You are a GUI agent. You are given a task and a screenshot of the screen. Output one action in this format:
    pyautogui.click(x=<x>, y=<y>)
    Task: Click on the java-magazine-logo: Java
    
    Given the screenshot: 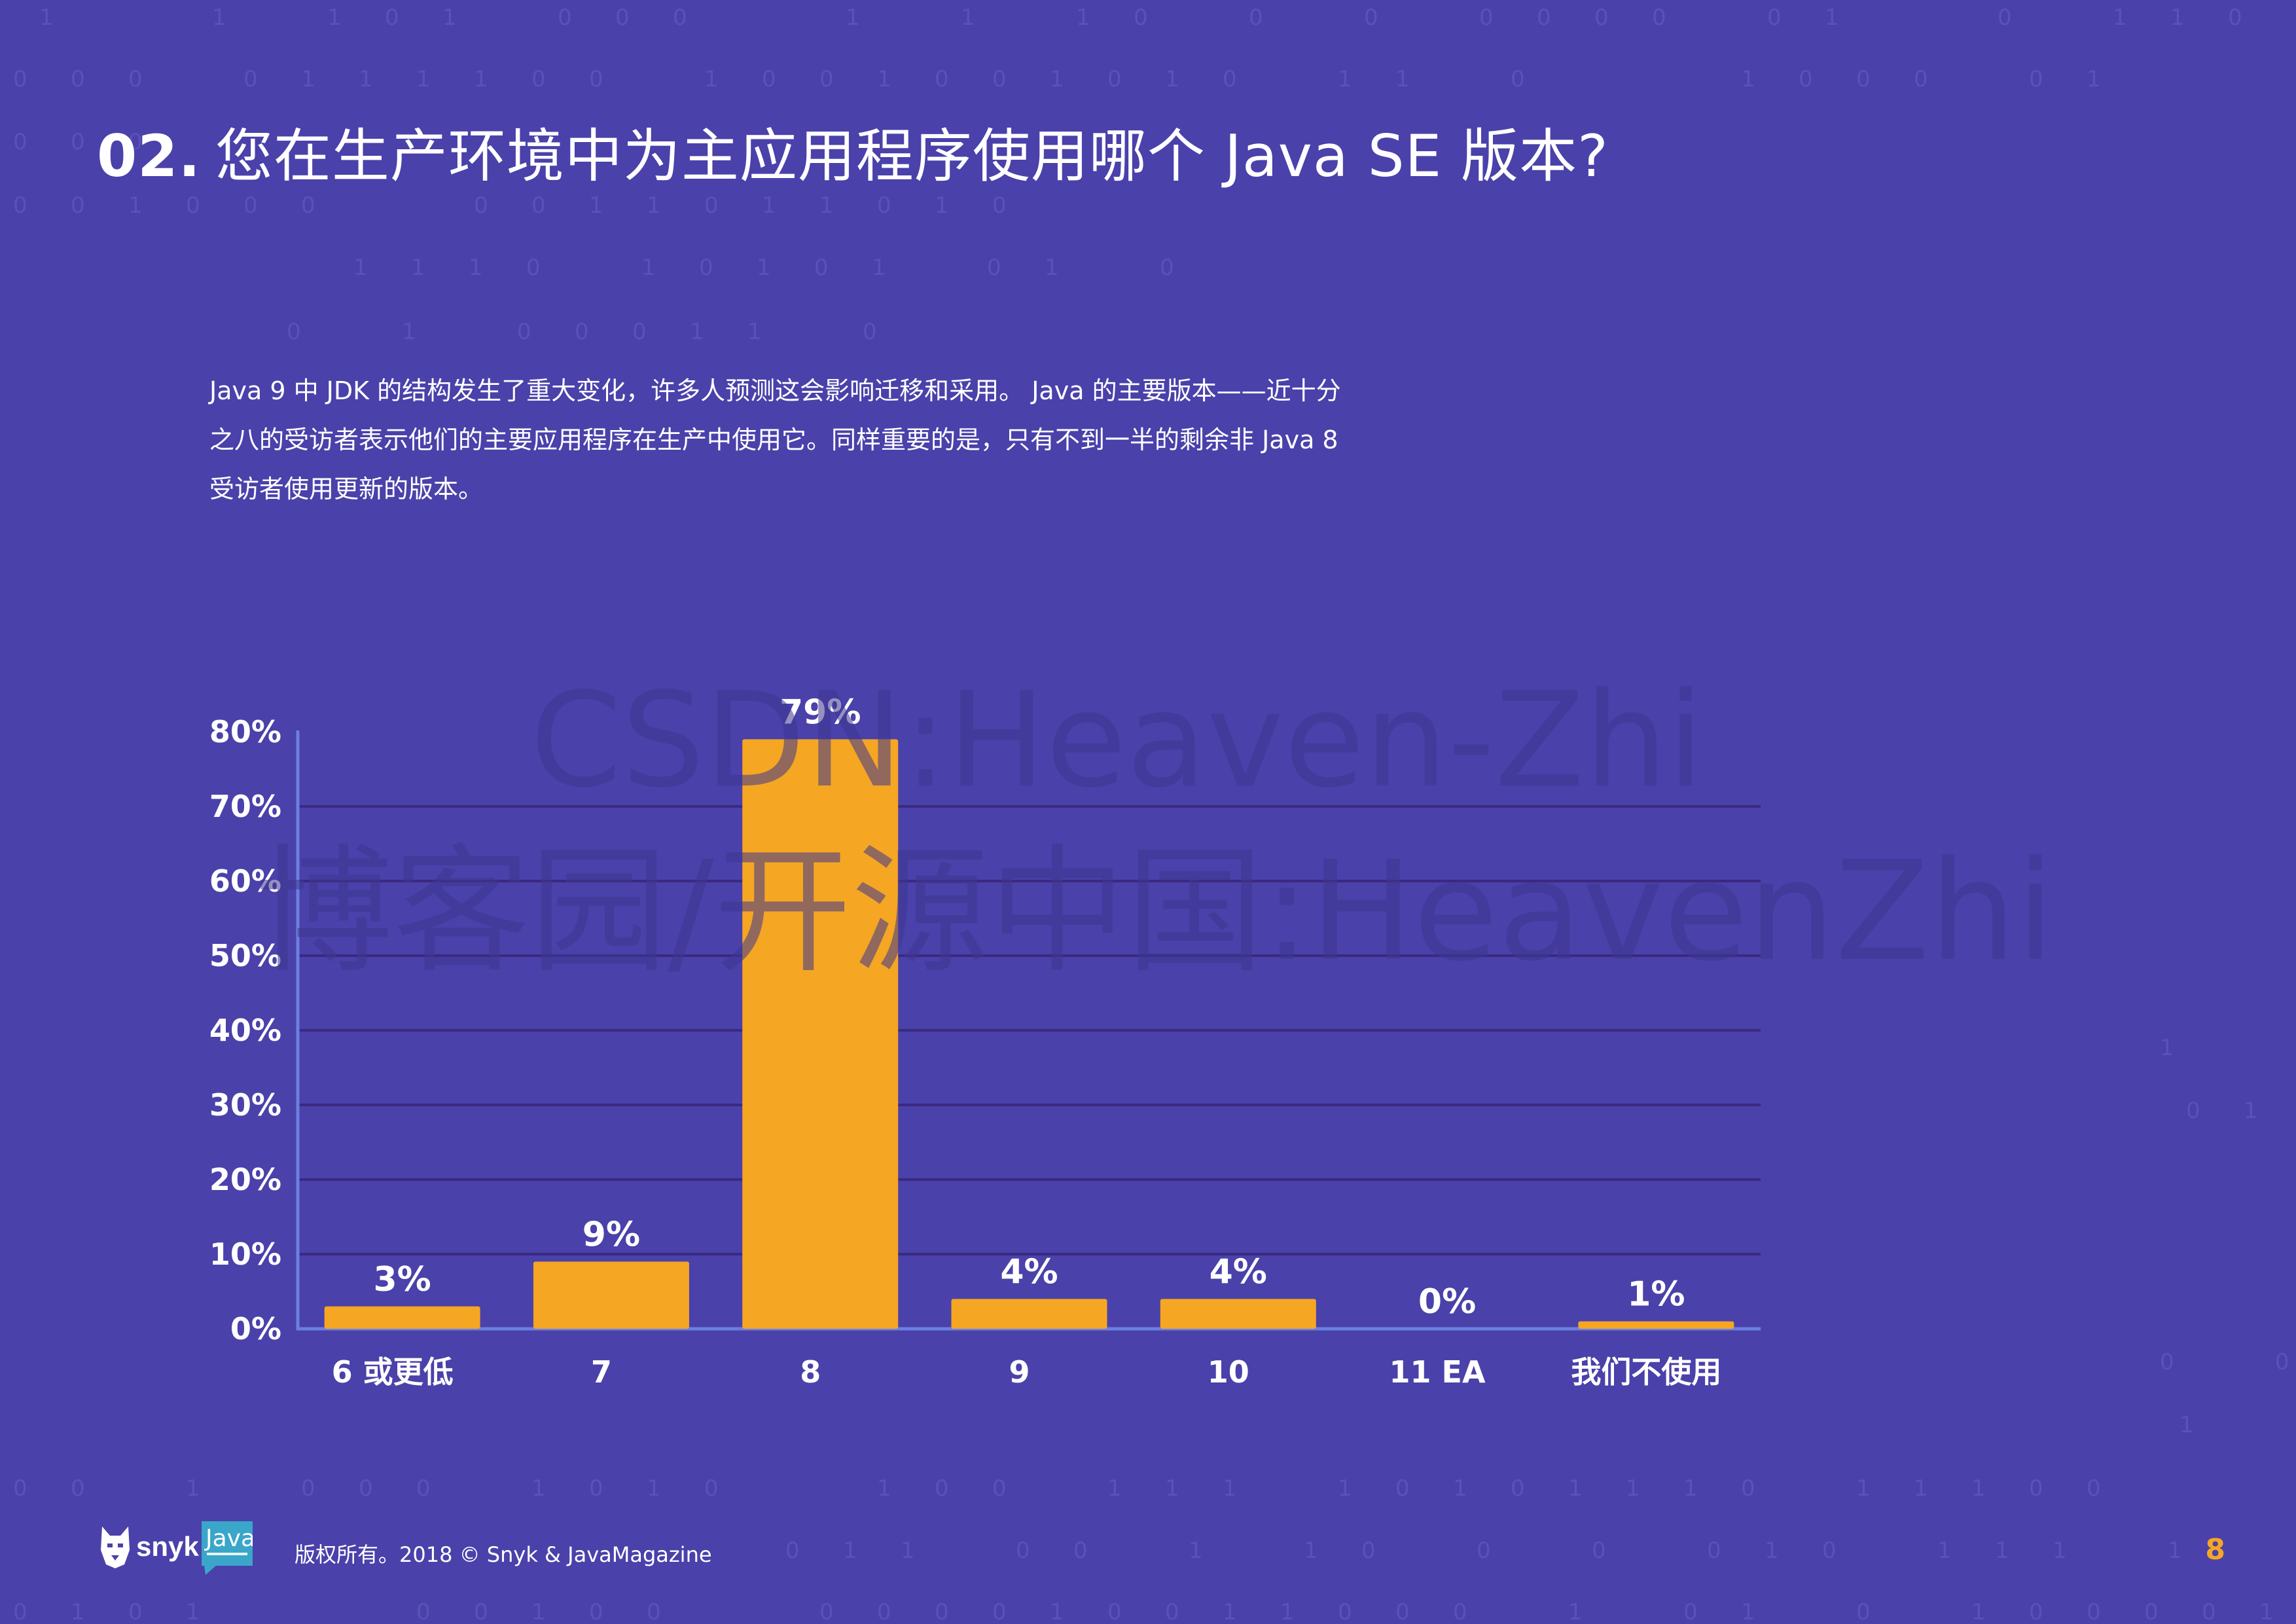 What is the action you would take?
    pyautogui.click(x=227, y=1548)
    